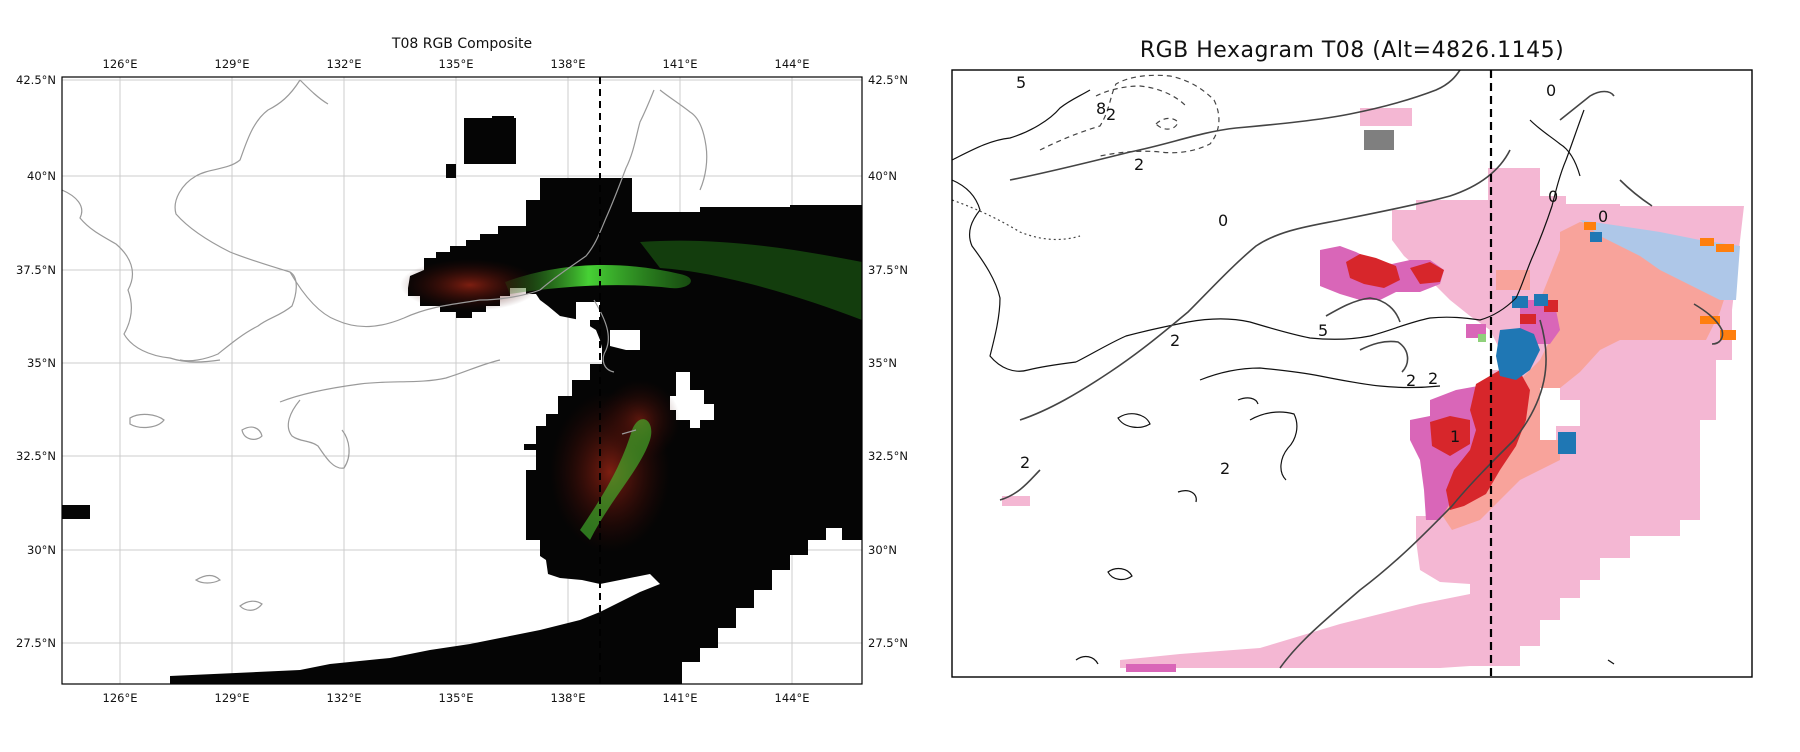 Image resolution: width=1800 pixels, height=752 pixels. Describe the element at coordinates (1482, 338) in the screenshot. I see `class-green-pixel` at that location.